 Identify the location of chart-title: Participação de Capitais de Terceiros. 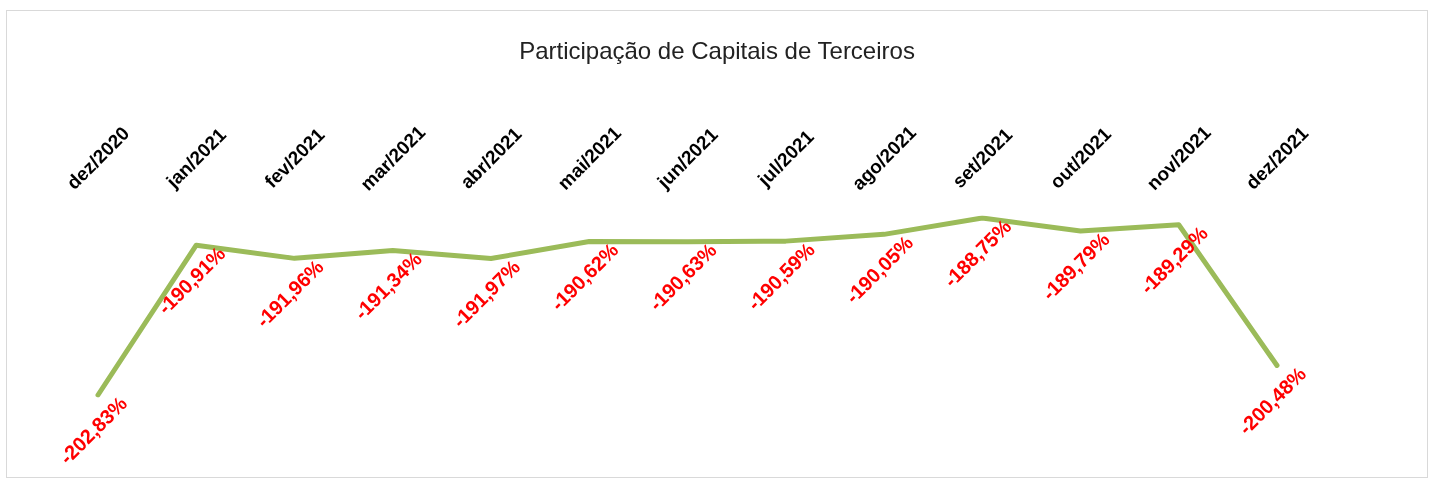
(717, 50).